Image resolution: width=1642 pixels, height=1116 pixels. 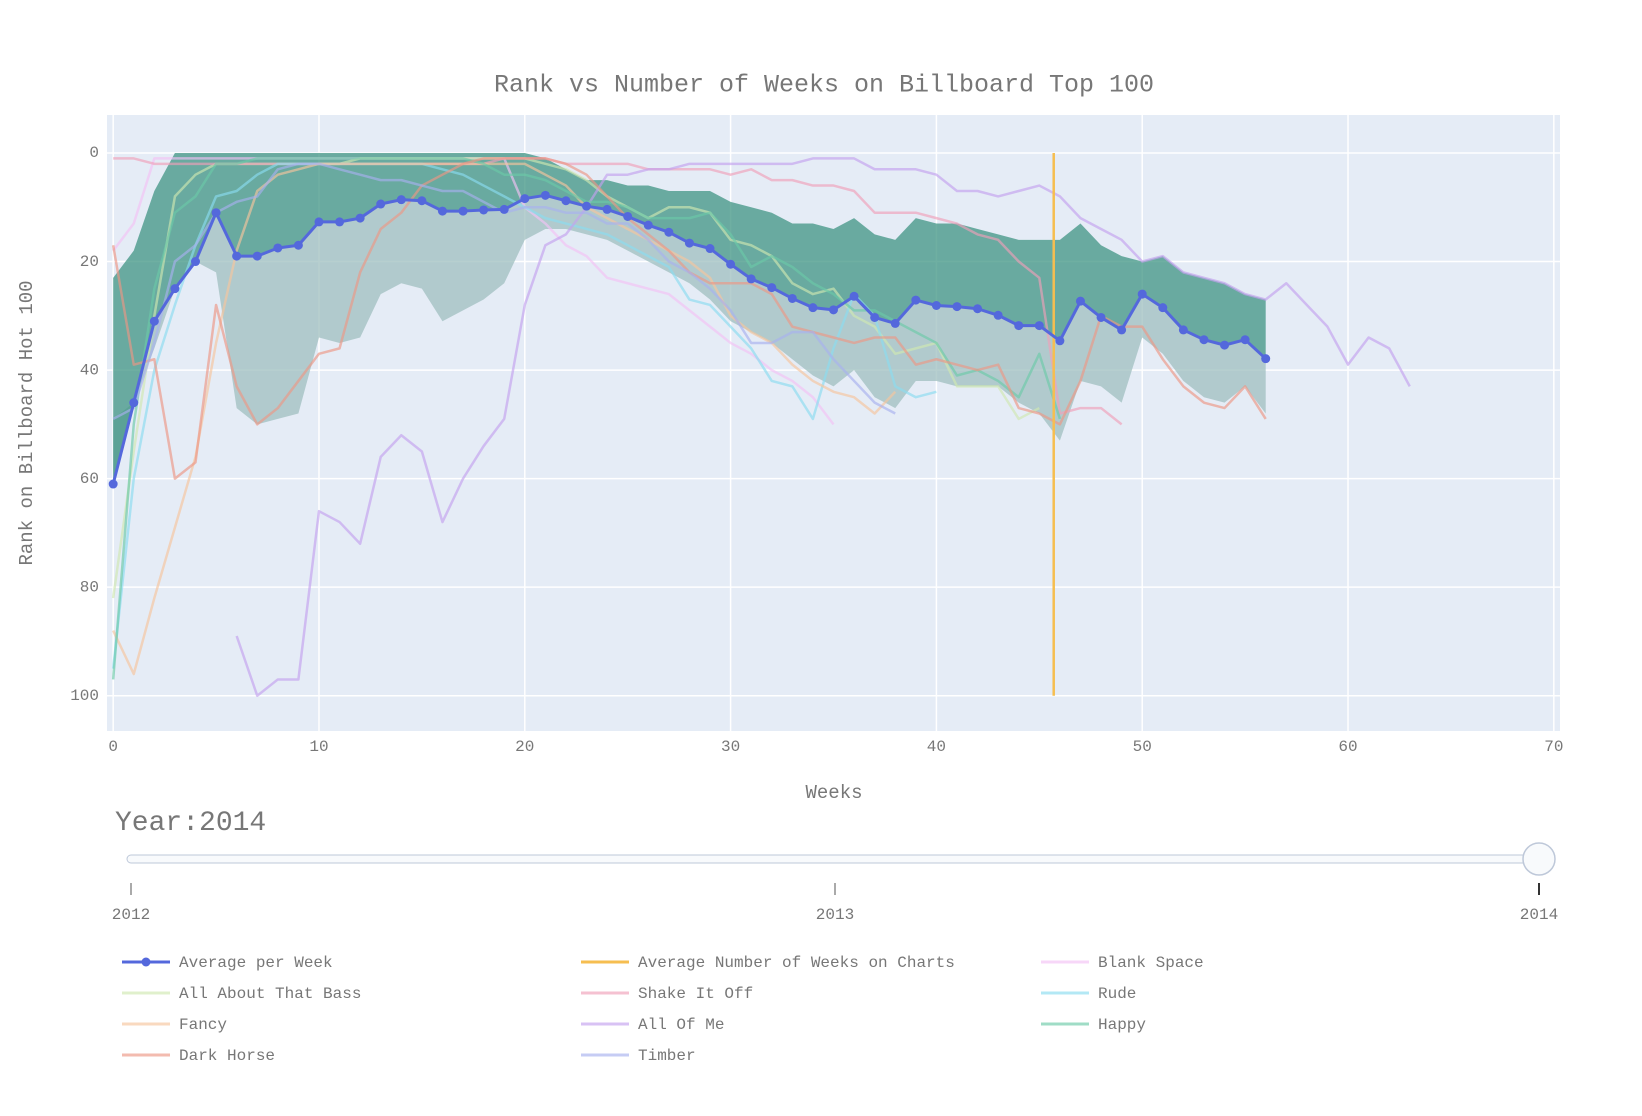 What do you see at coordinates (113, 747) in the screenshot?
I see `x-tick-label: 0` at bounding box center [113, 747].